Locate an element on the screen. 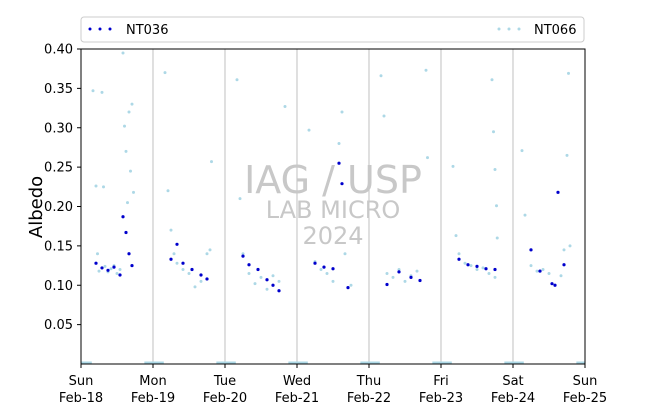 The height and width of the screenshot is (409, 650). watermark-line-3: 2024 is located at coordinates (332, 236).